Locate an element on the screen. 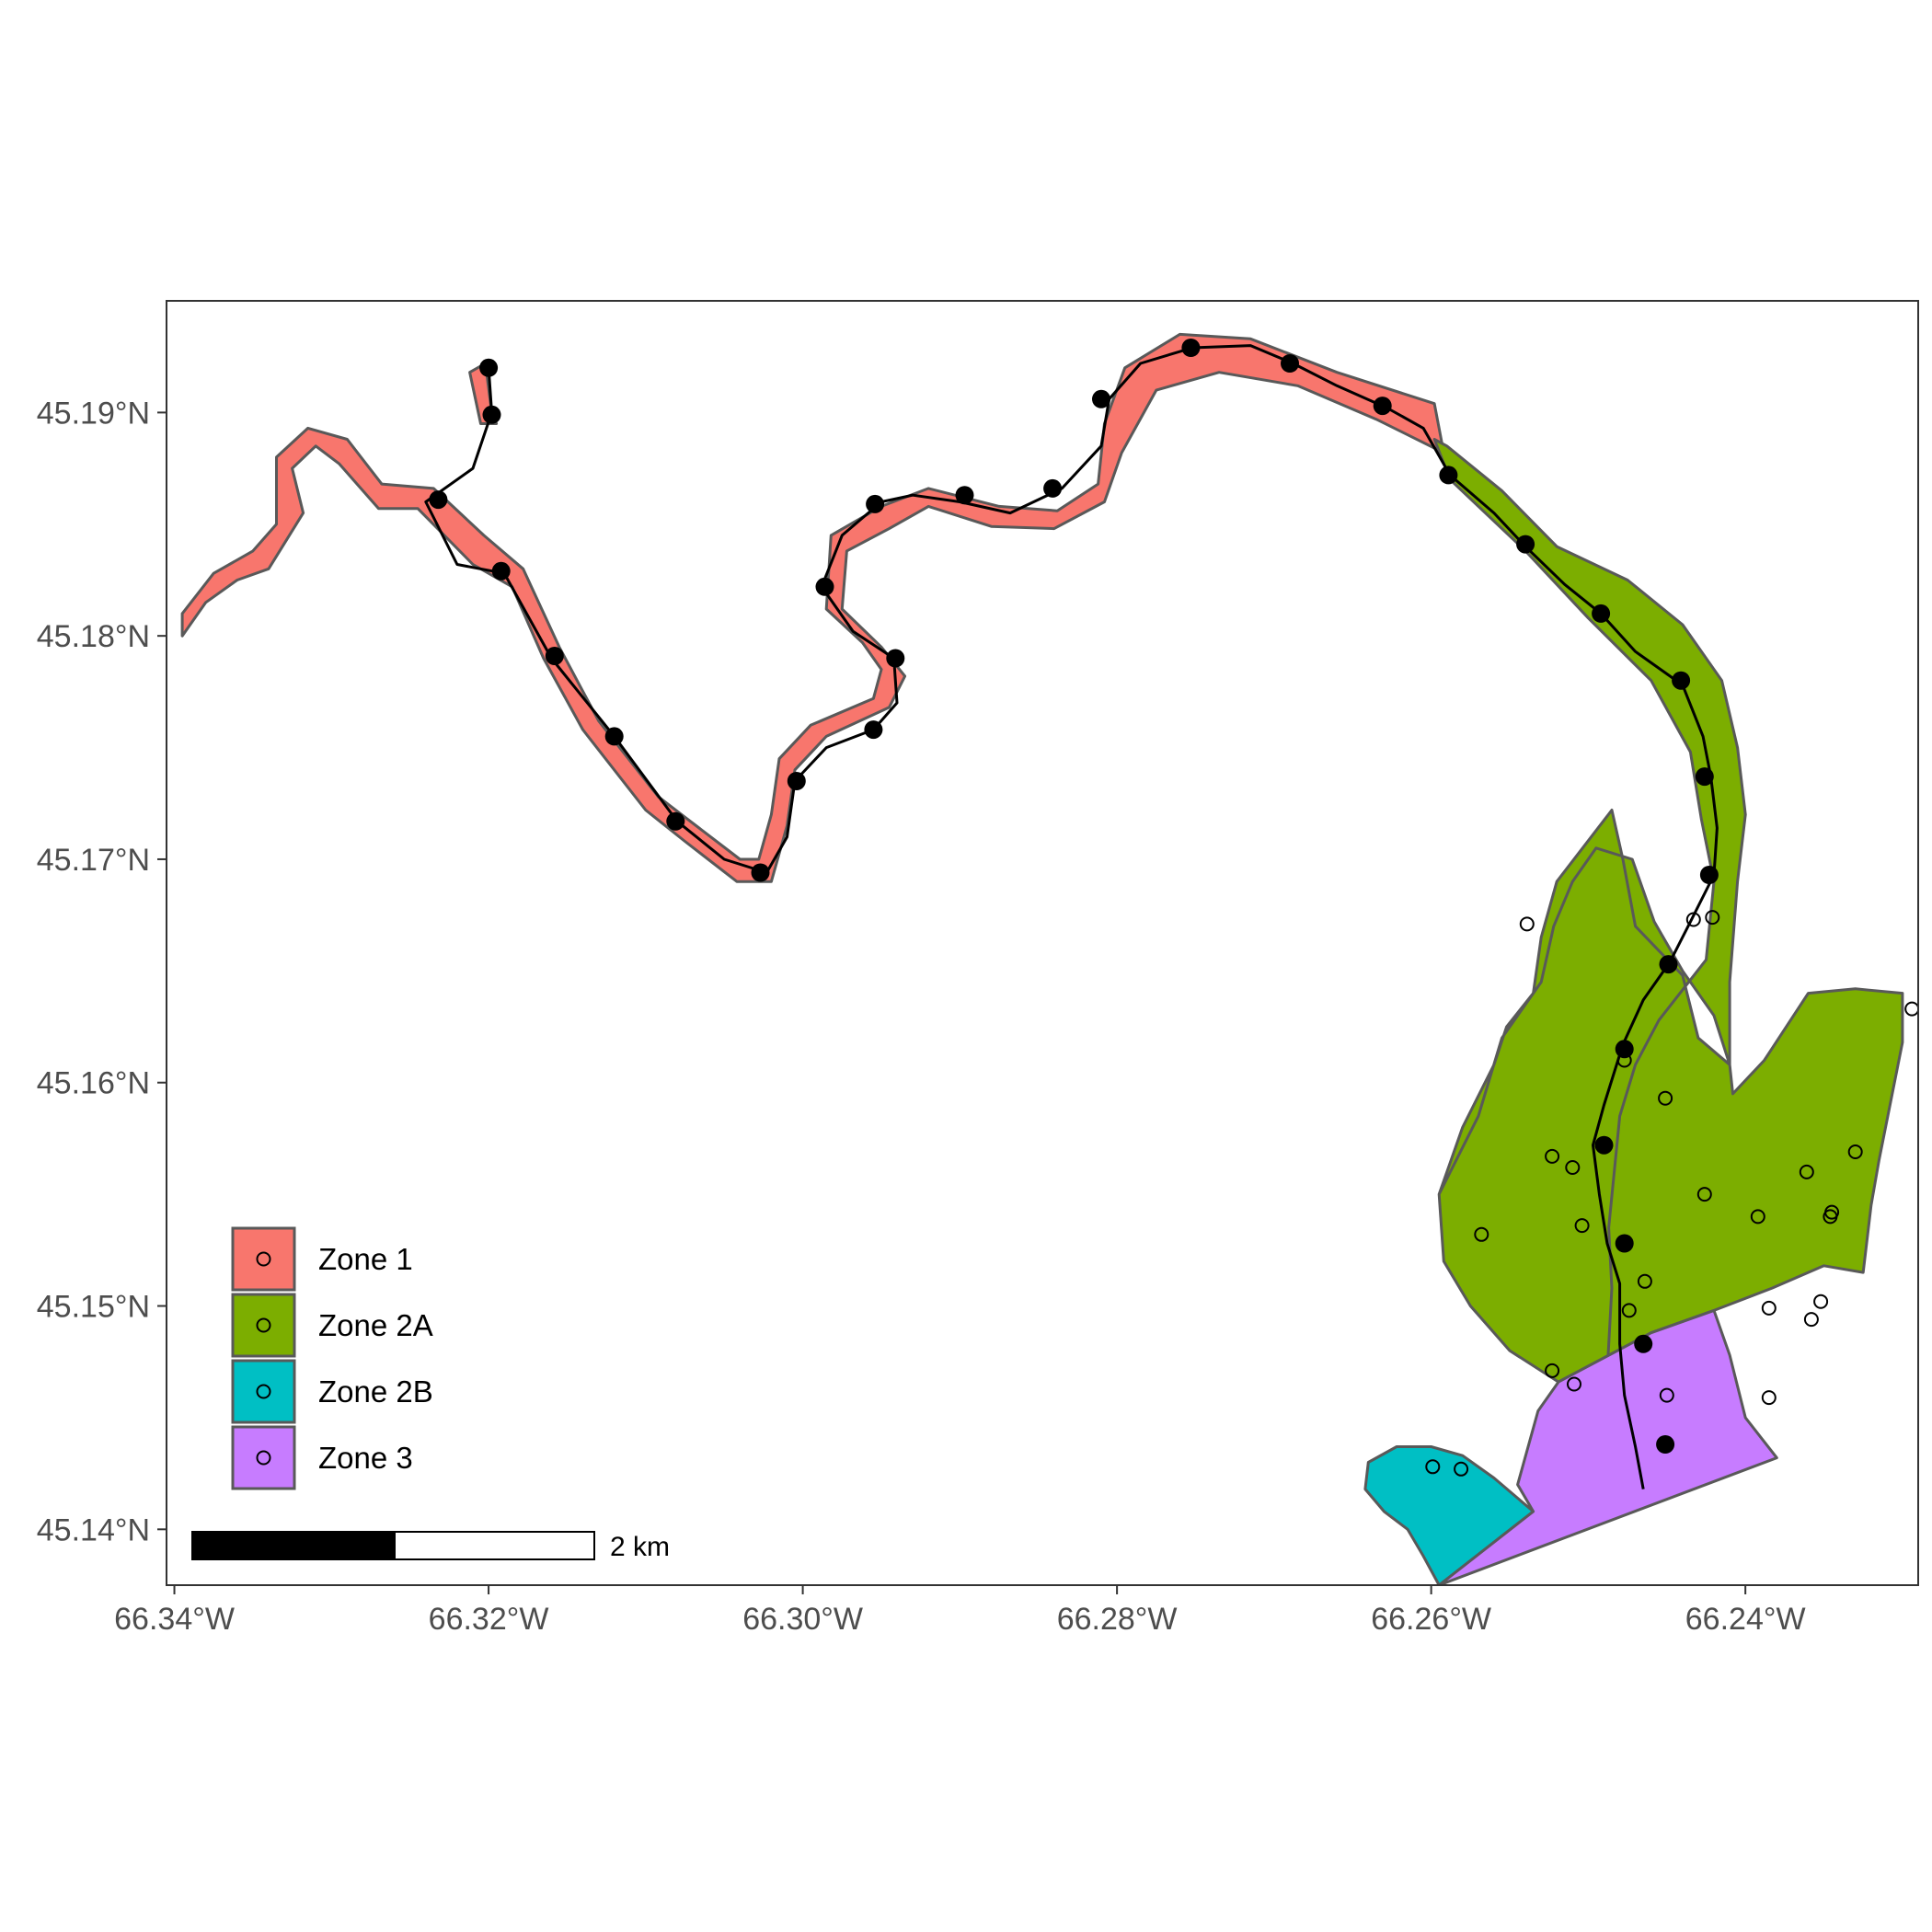 Image resolution: width=1932 pixels, height=1932 pixels. x-tick-label: 66.24°W is located at coordinates (1745, 1619).